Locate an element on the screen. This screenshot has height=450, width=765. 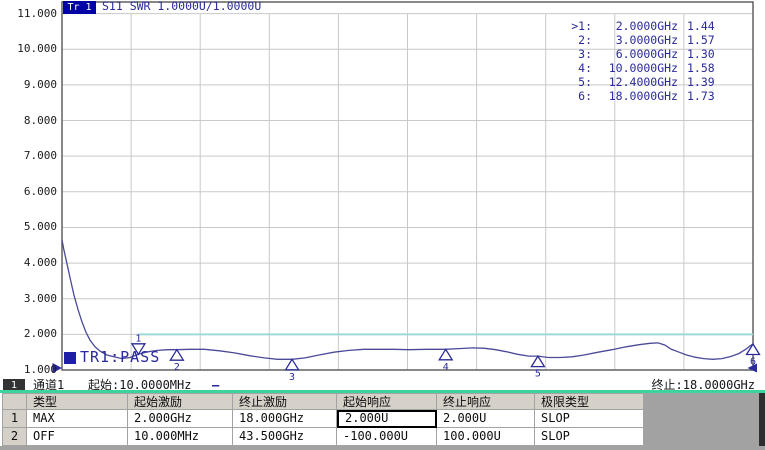
marker-5-number: 5 is located at coordinates (538, 374).